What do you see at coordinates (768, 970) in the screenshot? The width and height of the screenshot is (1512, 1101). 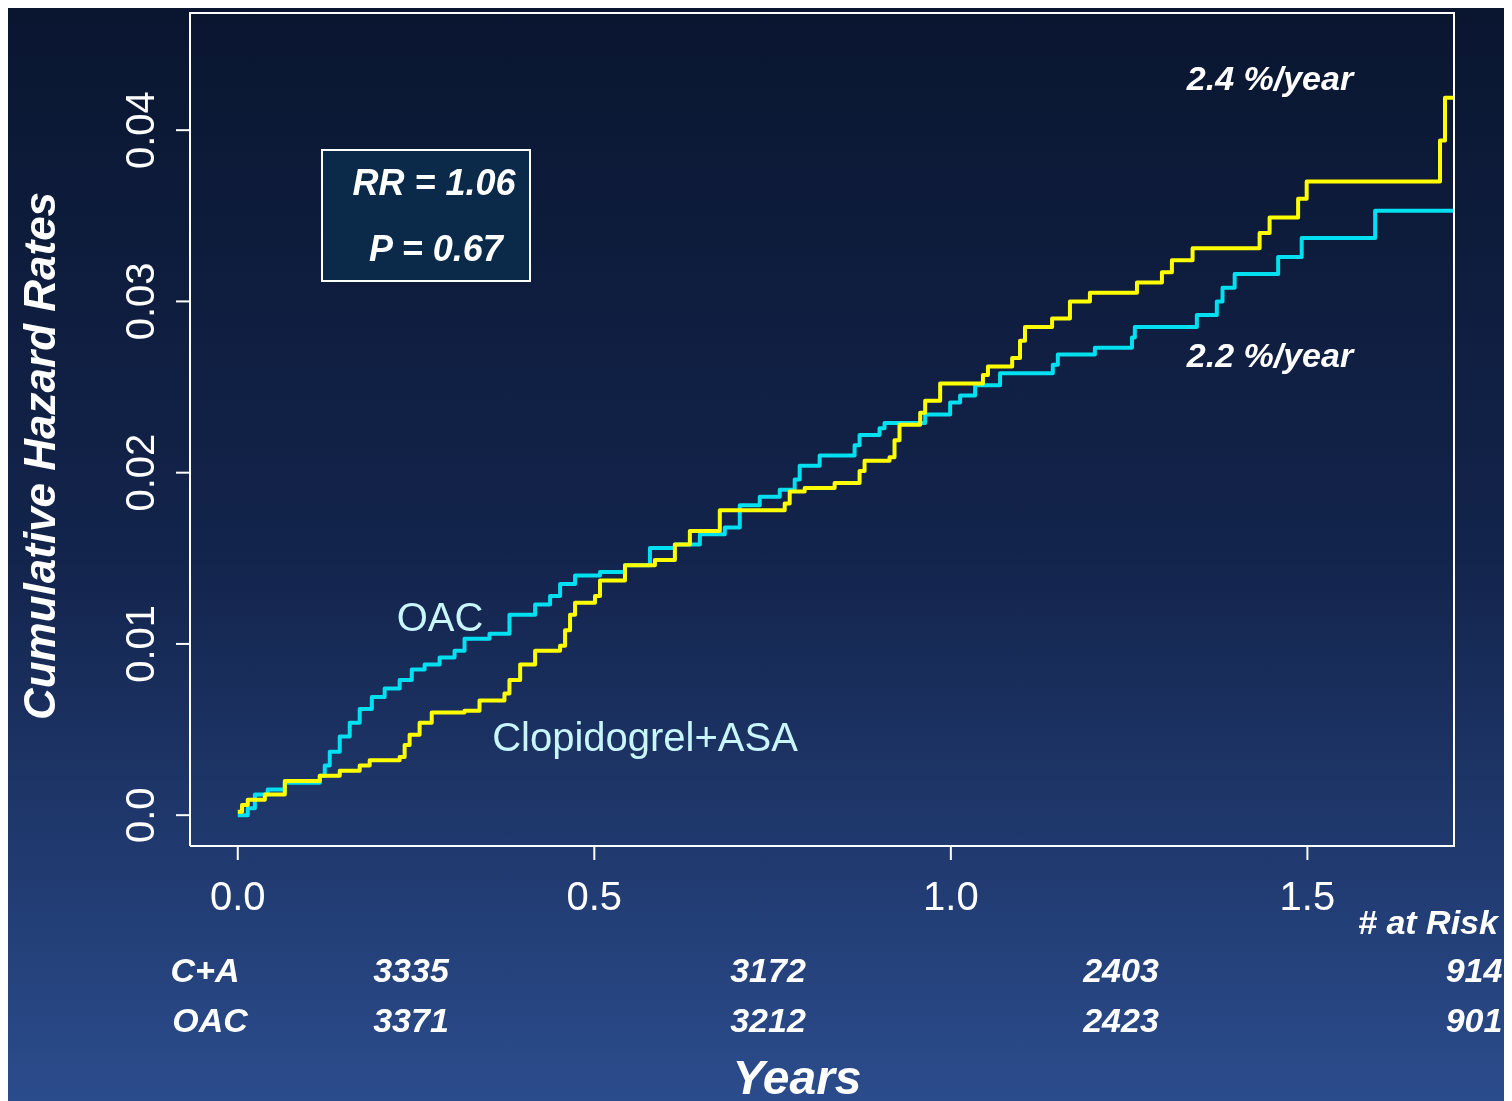 I see `text: 3172` at bounding box center [768, 970].